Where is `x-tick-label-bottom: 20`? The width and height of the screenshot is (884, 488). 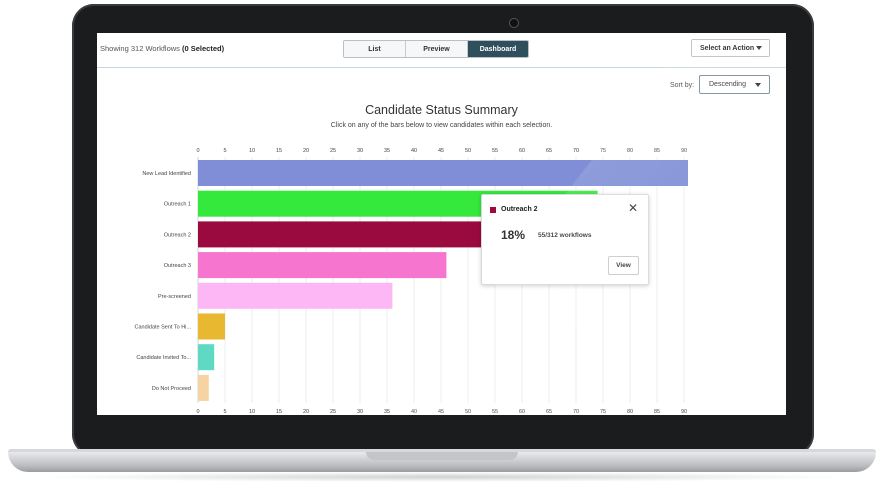 x-tick-label-bottom: 20 is located at coordinates (306, 412).